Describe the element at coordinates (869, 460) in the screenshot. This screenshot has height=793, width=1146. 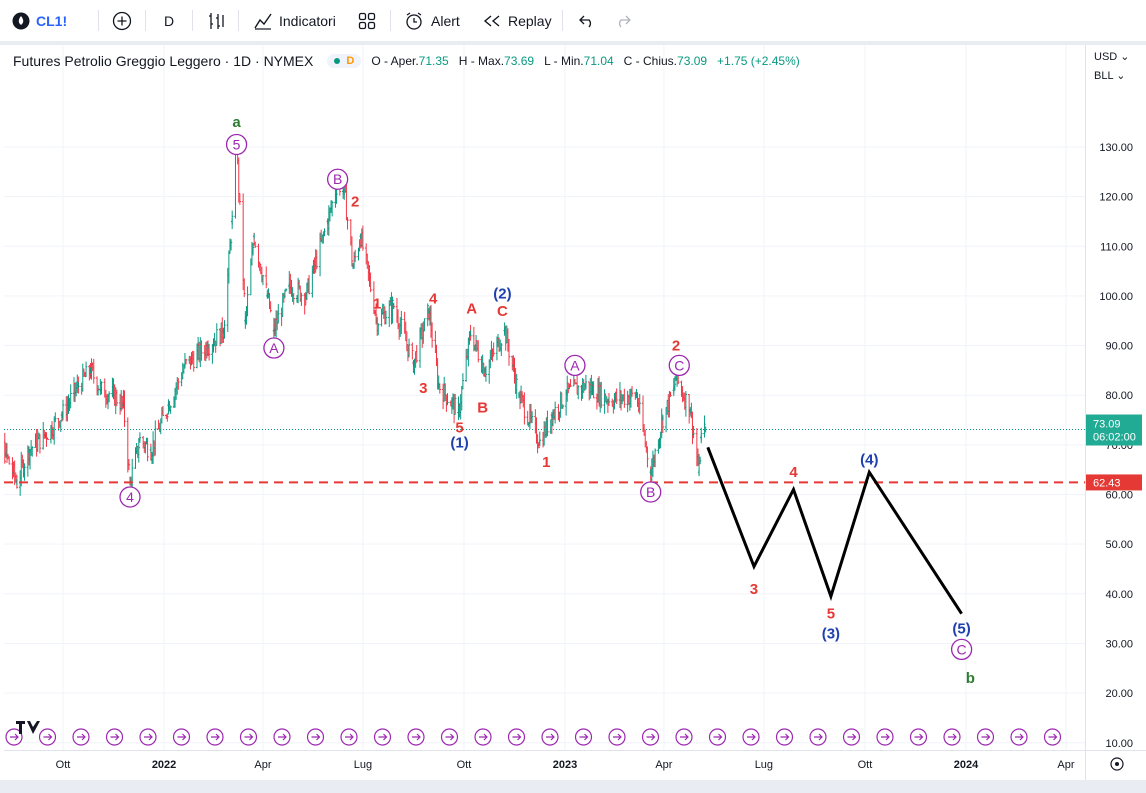
I see `wave-label: (4)` at that location.